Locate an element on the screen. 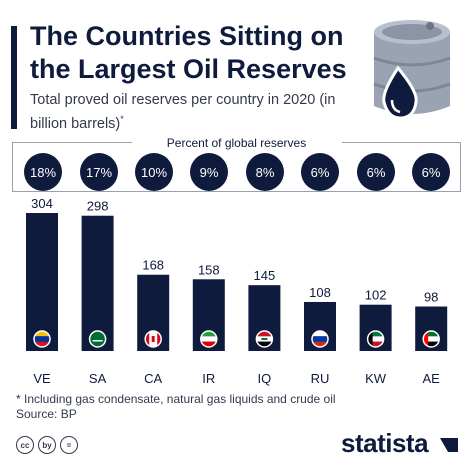  category-label-sa: SA is located at coordinates (98, 378).